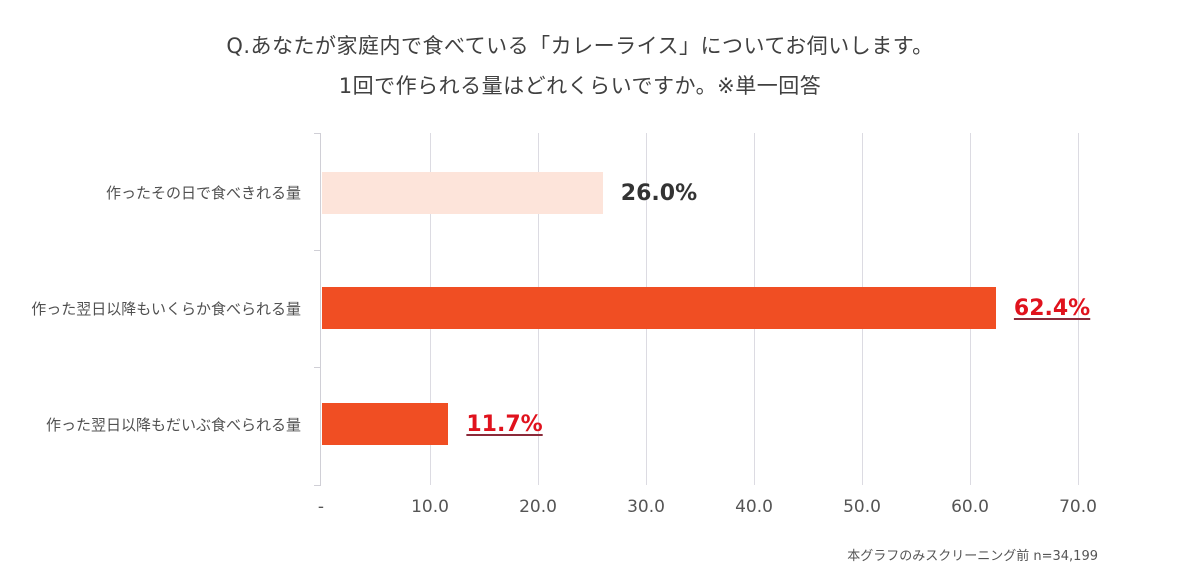 Image resolution: width=1200 pixels, height=576 pixels. I want to click on x-tick-label: 70.0, so click(1078, 507).